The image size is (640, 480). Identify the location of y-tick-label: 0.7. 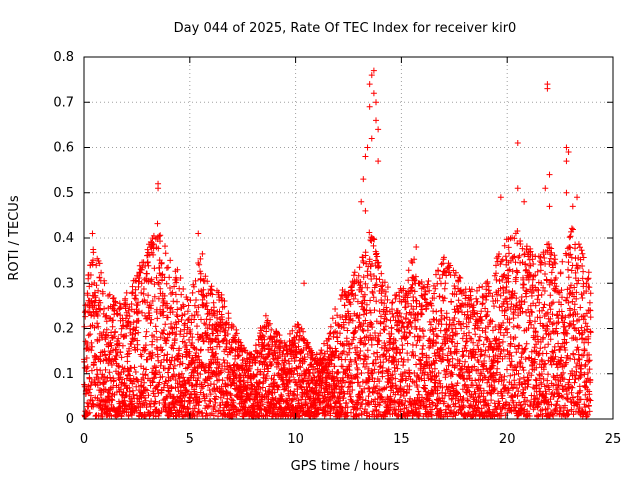
(63, 102).